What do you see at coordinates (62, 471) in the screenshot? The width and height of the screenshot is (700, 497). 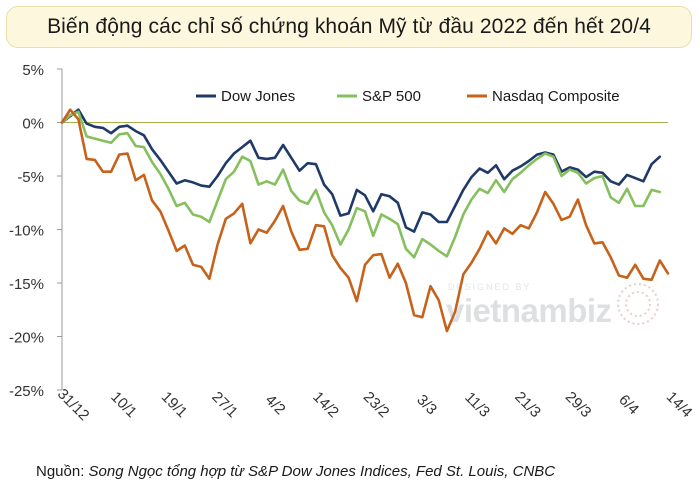 I see `source-prefix: Nguồn:` at bounding box center [62, 471].